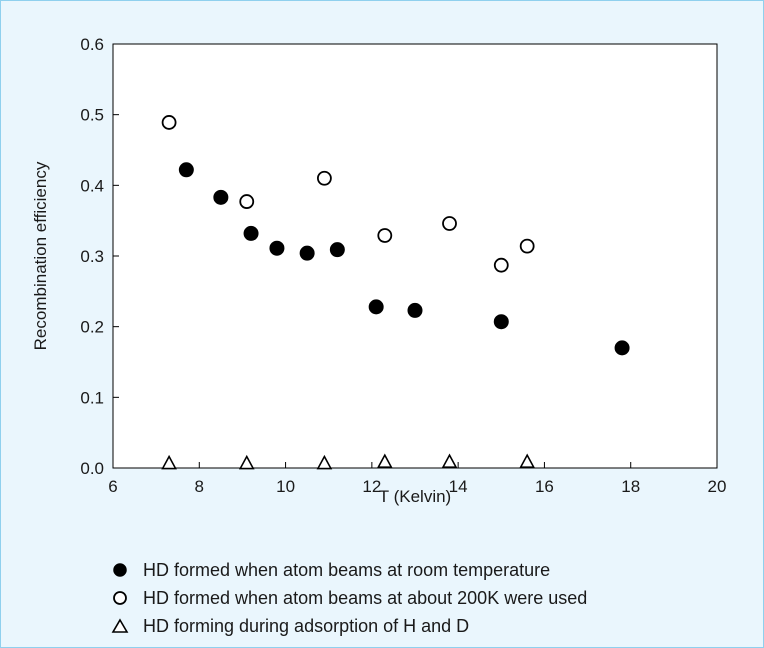  I want to click on legend-label-adsorption: HD forming during adsorption of H and D, so click(306, 626).